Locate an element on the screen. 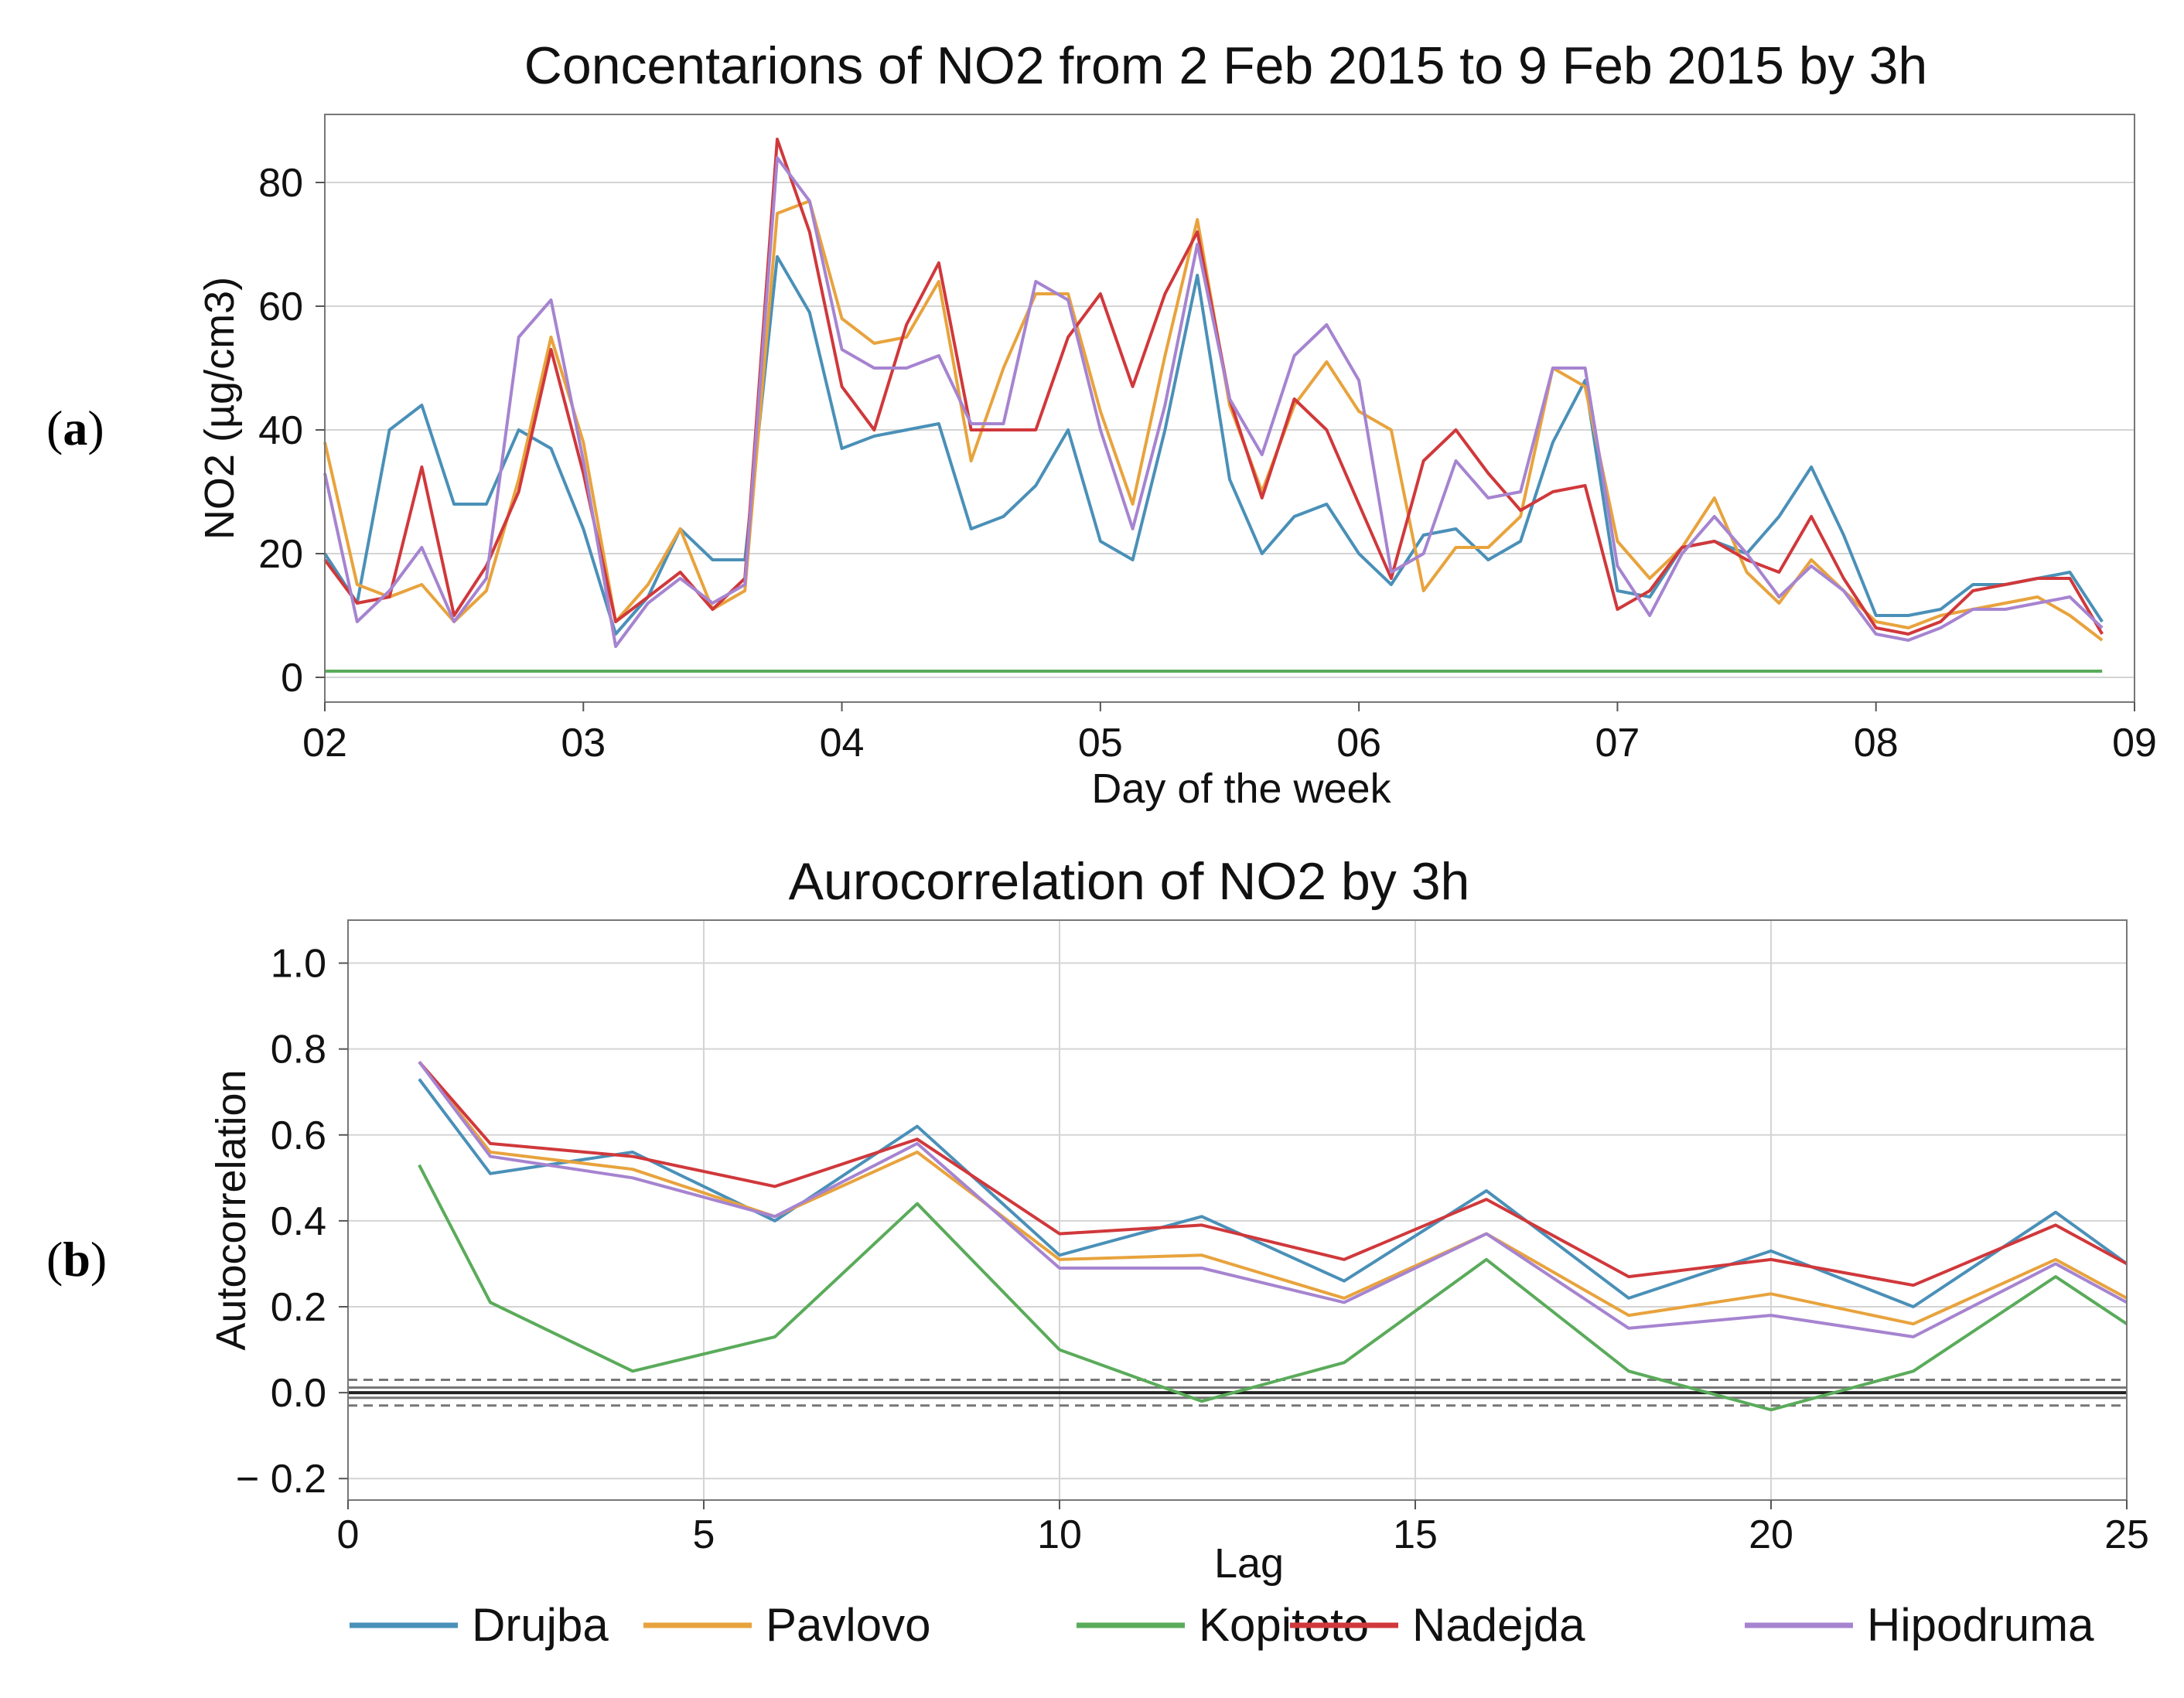  chart-b-series-line-nadejda is located at coordinates (1273, 1173).